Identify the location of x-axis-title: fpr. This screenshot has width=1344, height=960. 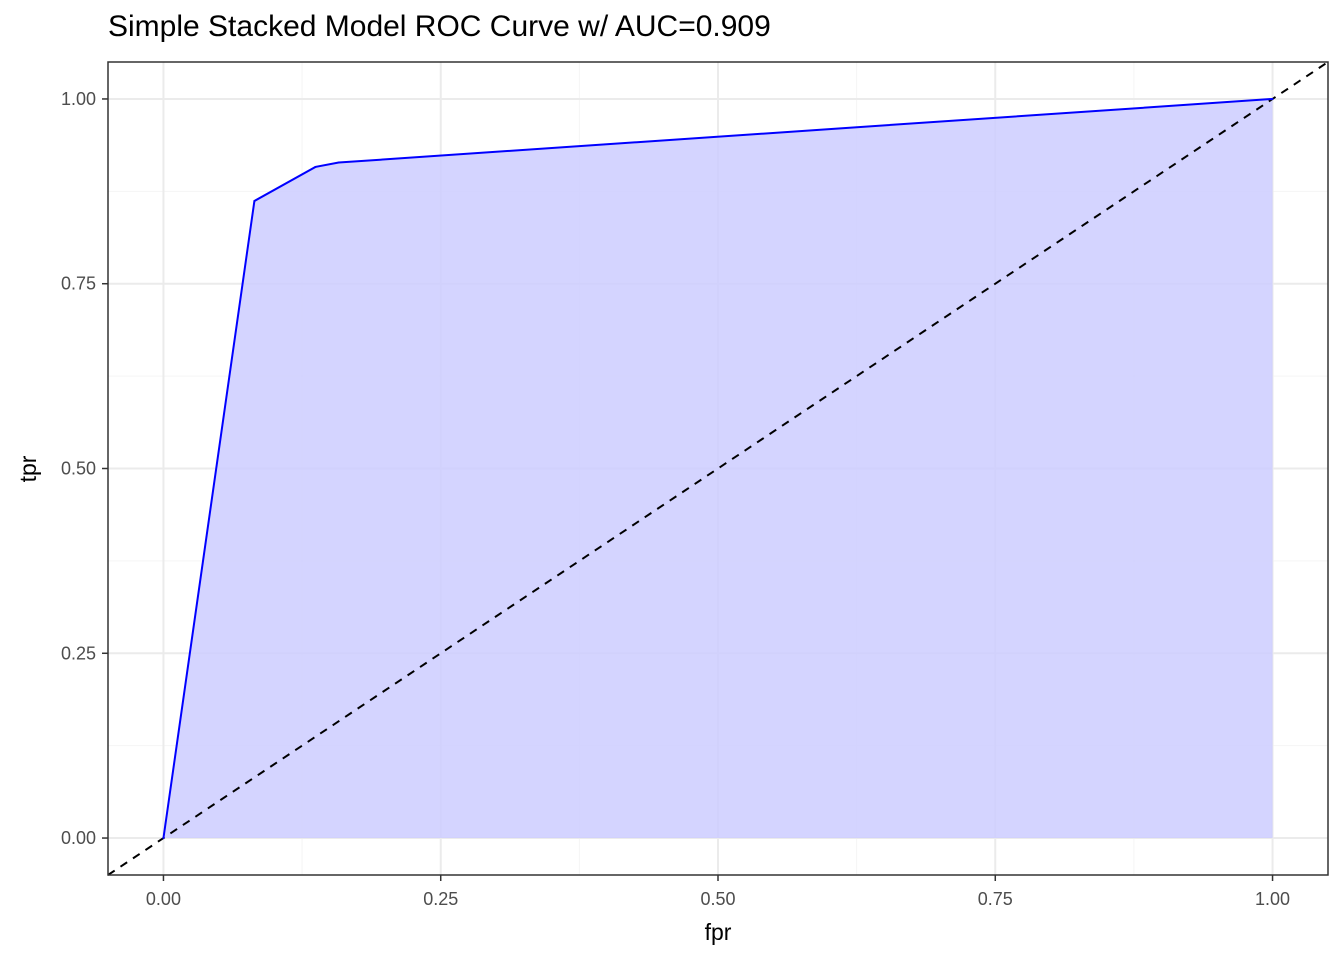
(718, 932).